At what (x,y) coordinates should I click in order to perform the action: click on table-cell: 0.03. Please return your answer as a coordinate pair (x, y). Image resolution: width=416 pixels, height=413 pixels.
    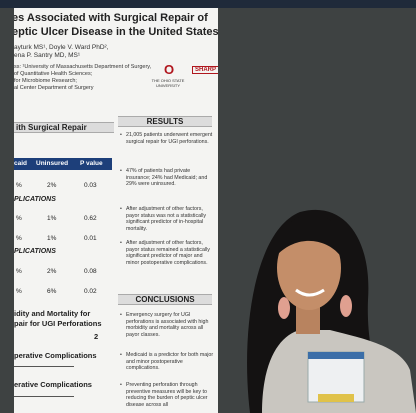
    Looking at the image, I should click on (90, 185).